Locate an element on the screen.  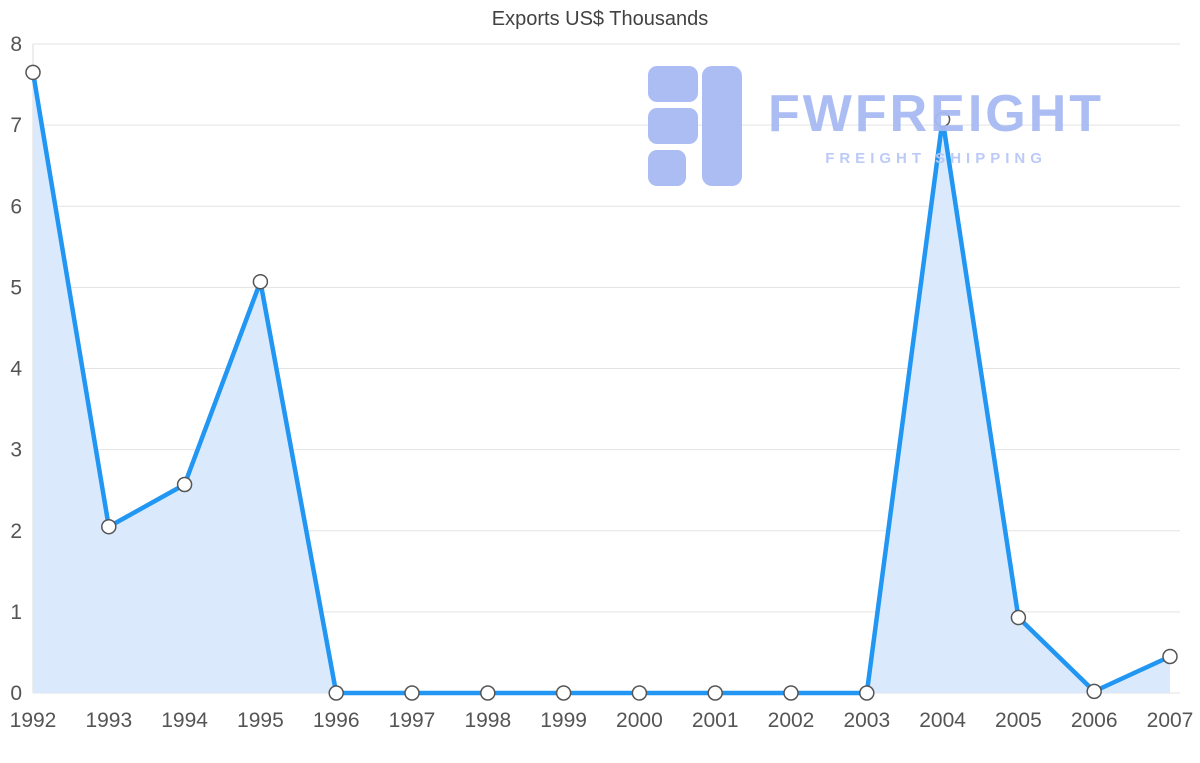
y-tick-label-0: 0 is located at coordinates (16, 693).